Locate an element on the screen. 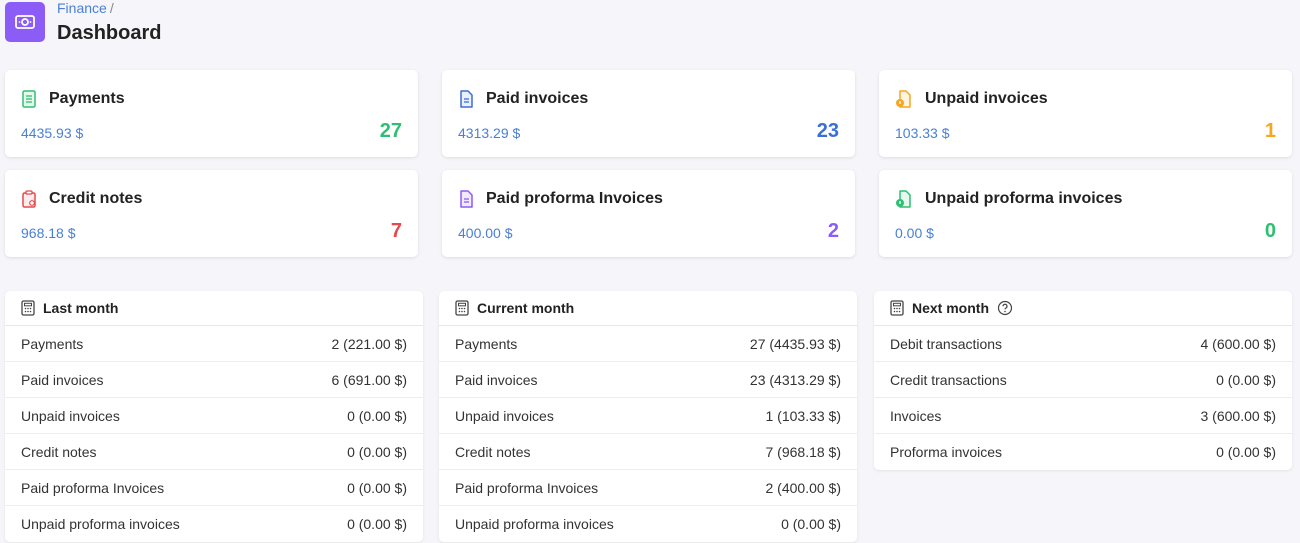 This screenshot has width=1300, height=543. panel-title: Current month is located at coordinates (526, 308).